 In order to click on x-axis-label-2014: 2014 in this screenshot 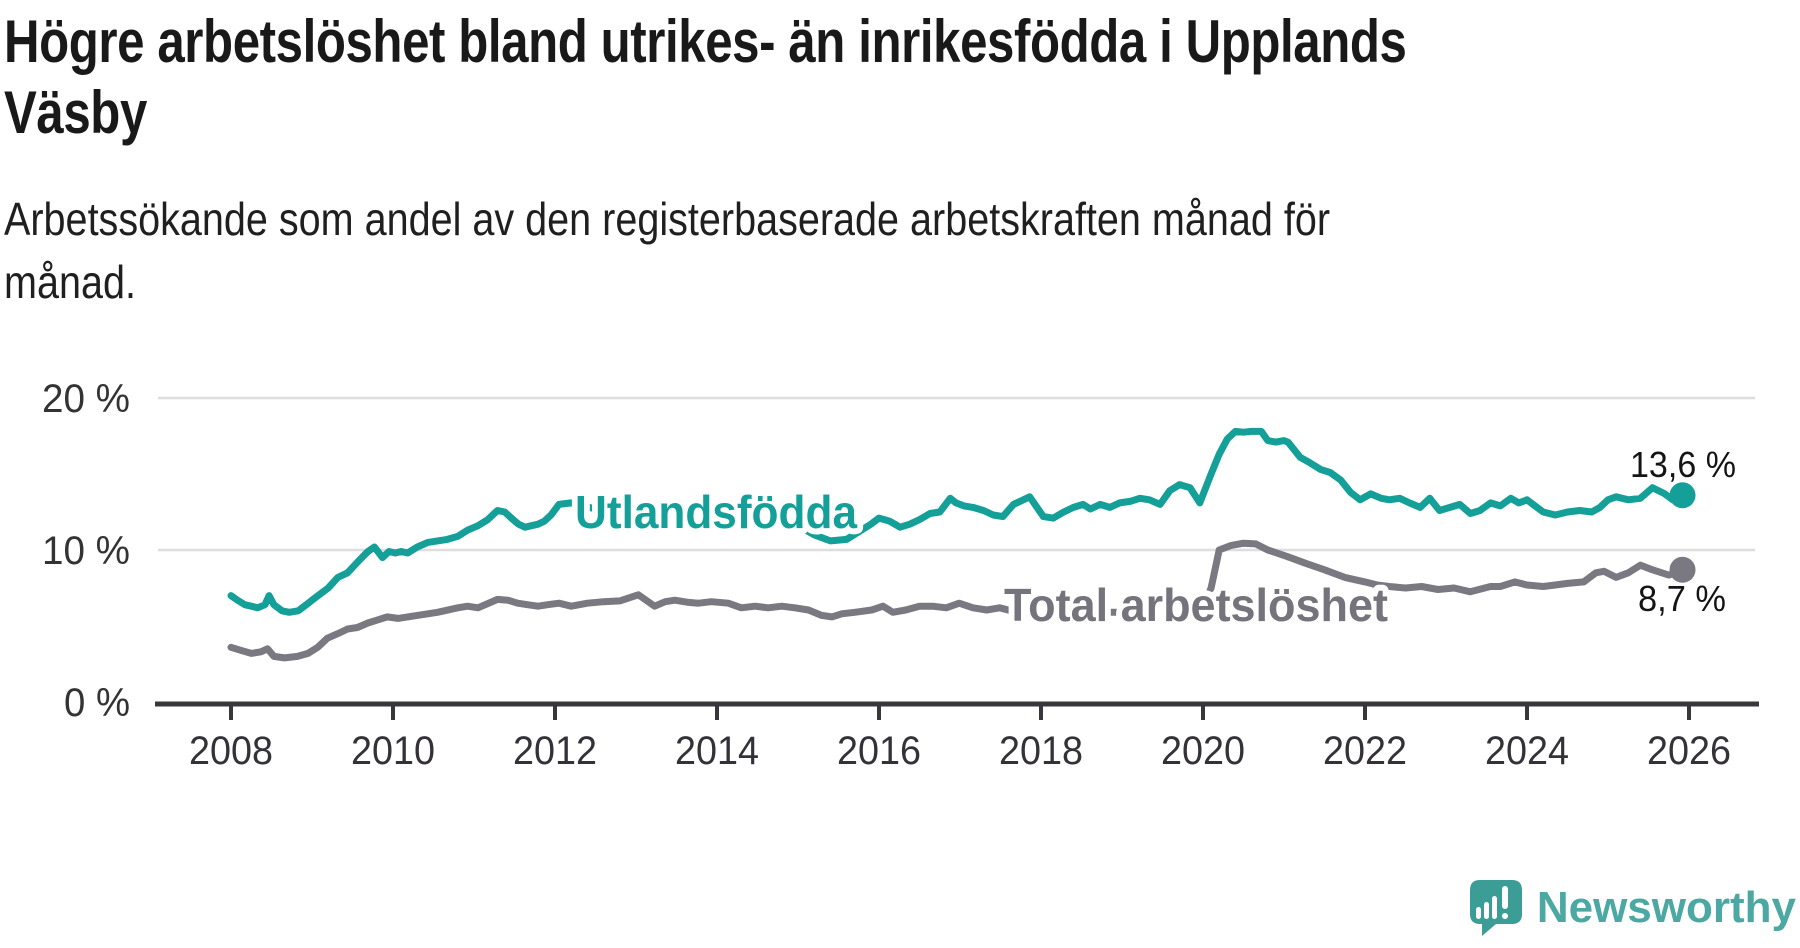, I will do `click(717, 751)`.